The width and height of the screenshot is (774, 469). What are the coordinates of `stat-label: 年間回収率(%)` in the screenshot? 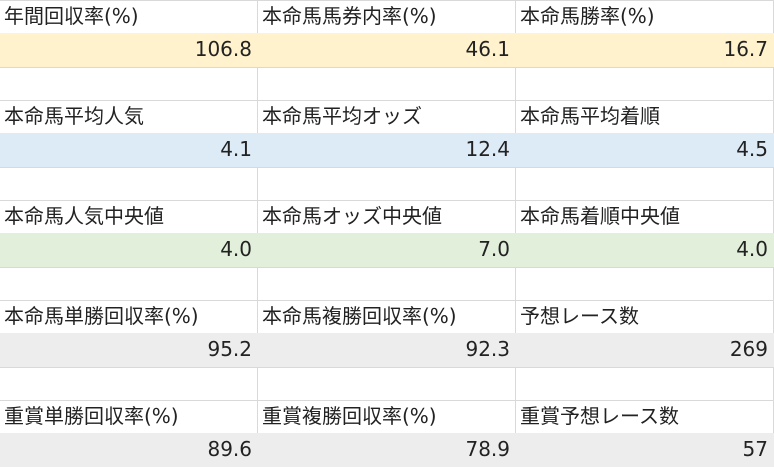 It's located at (129, 16).